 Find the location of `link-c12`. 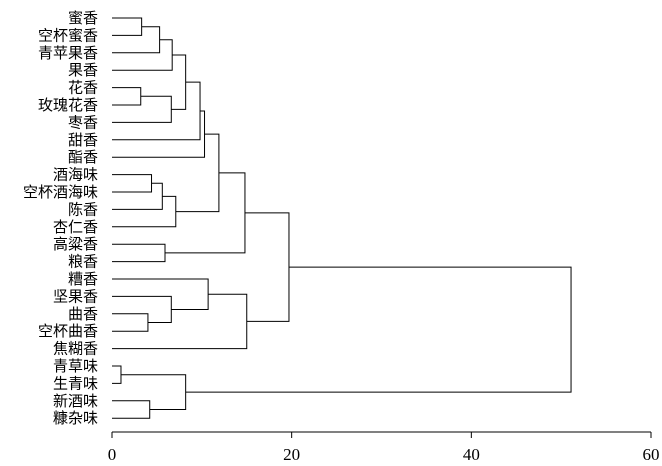

link-c12 is located at coordinates (197, 173).